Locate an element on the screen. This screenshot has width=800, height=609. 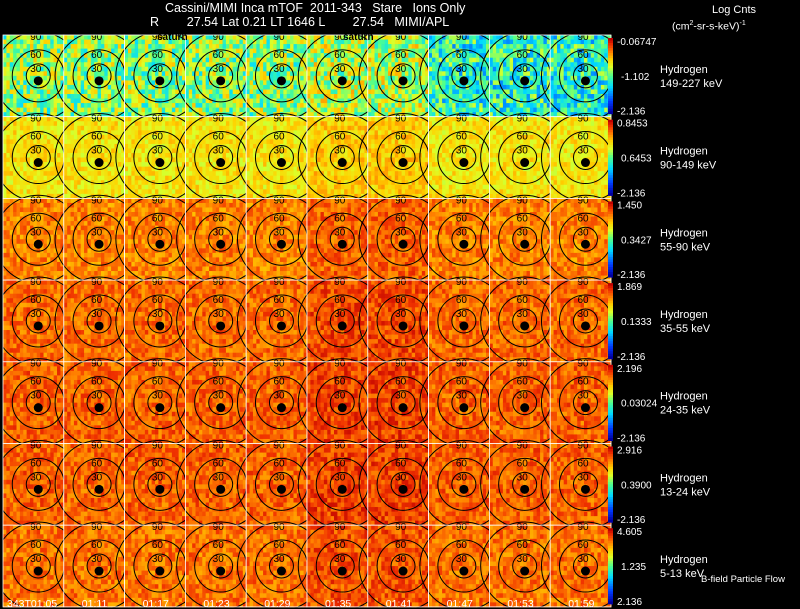
contour-label: 90 is located at coordinates (523, 37).